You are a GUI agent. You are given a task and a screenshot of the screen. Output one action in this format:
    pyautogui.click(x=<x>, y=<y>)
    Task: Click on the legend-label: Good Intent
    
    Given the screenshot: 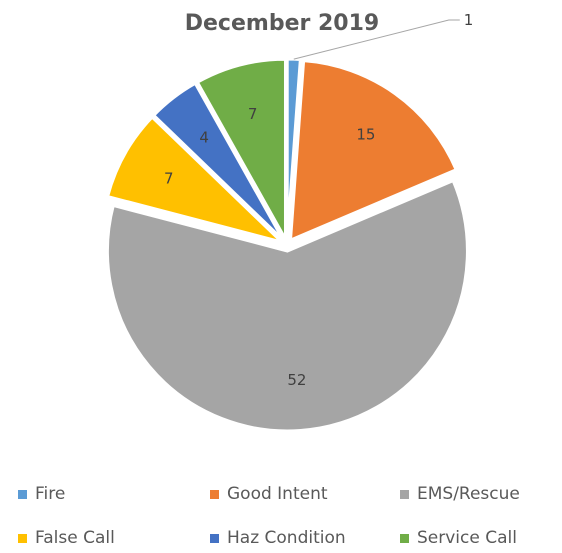 What is the action you would take?
    pyautogui.click(x=277, y=494)
    